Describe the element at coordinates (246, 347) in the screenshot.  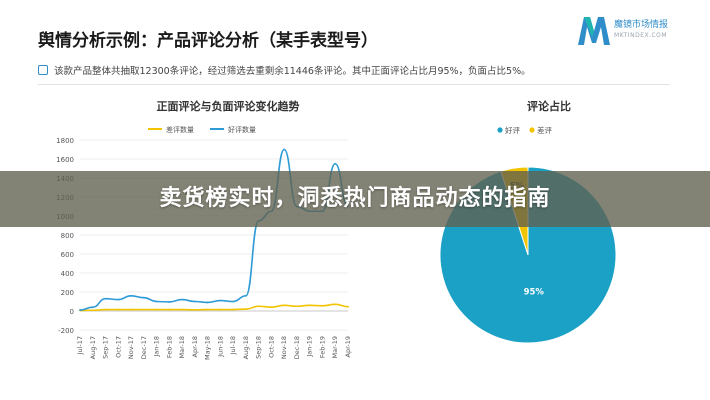
I see `x-tick-label: Aug-18` at that location.